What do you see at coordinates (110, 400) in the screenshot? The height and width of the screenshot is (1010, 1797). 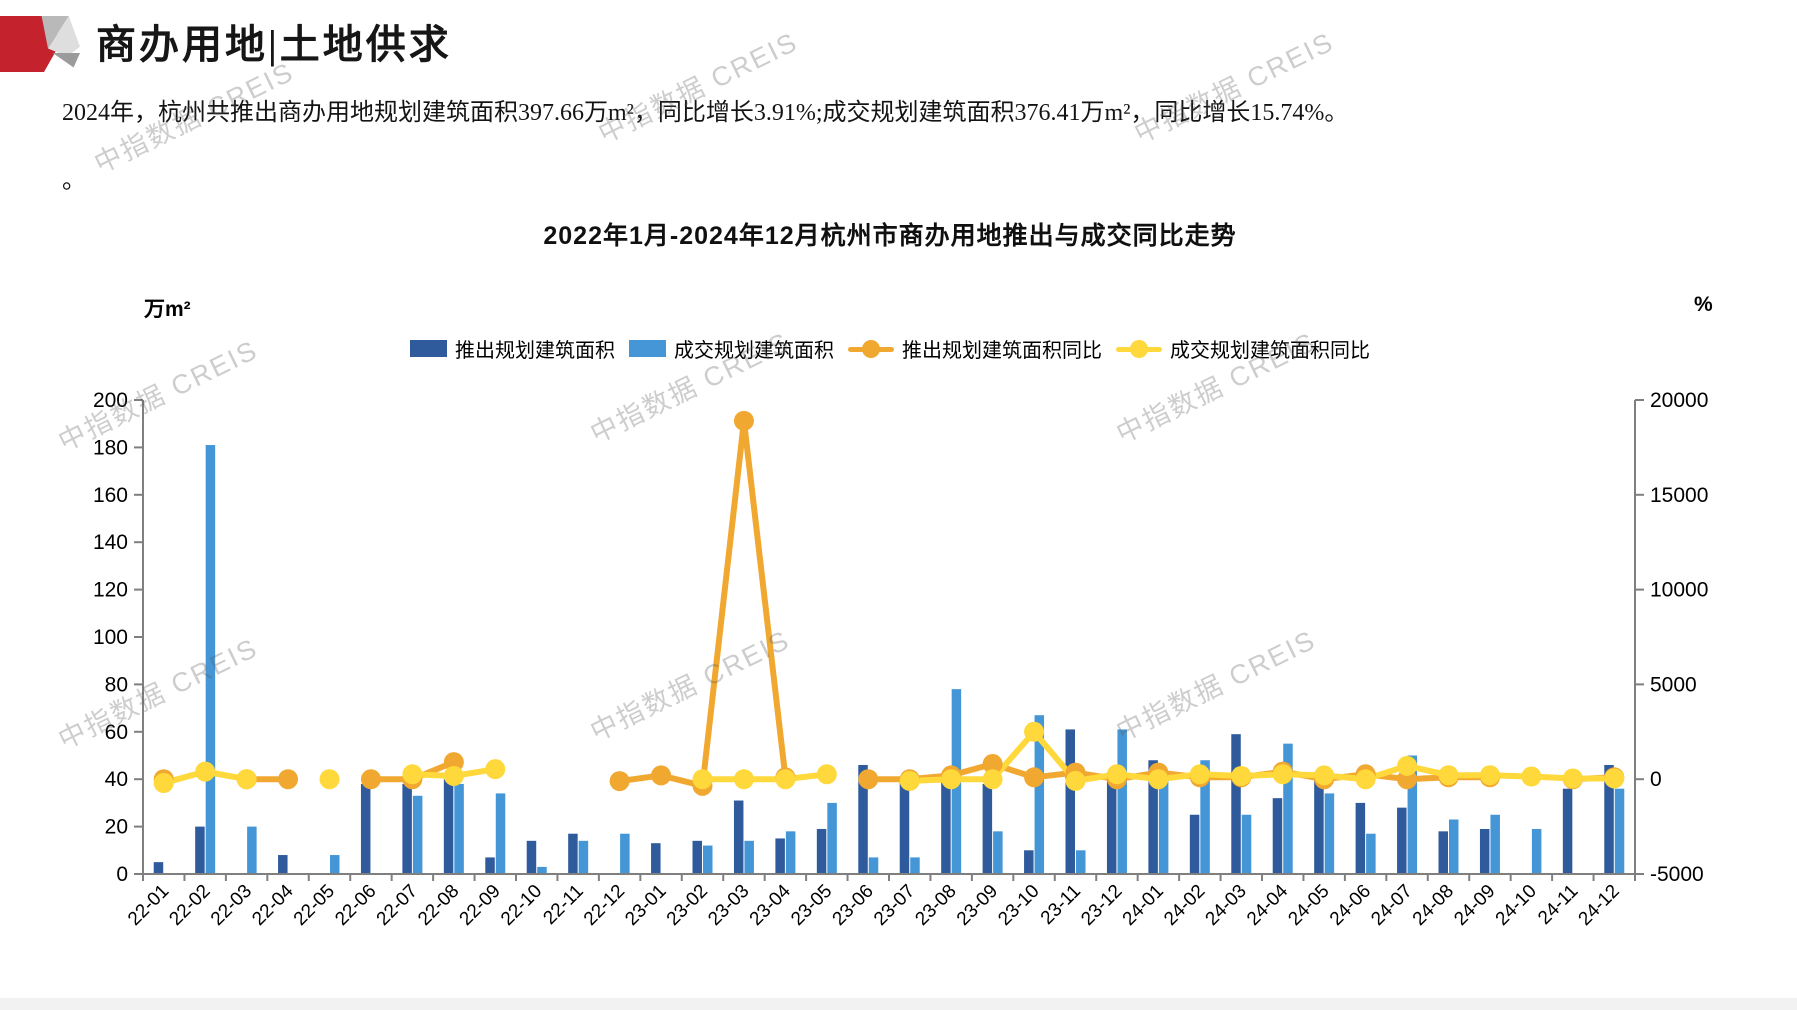 I see `svg-text: 200` at bounding box center [110, 400].